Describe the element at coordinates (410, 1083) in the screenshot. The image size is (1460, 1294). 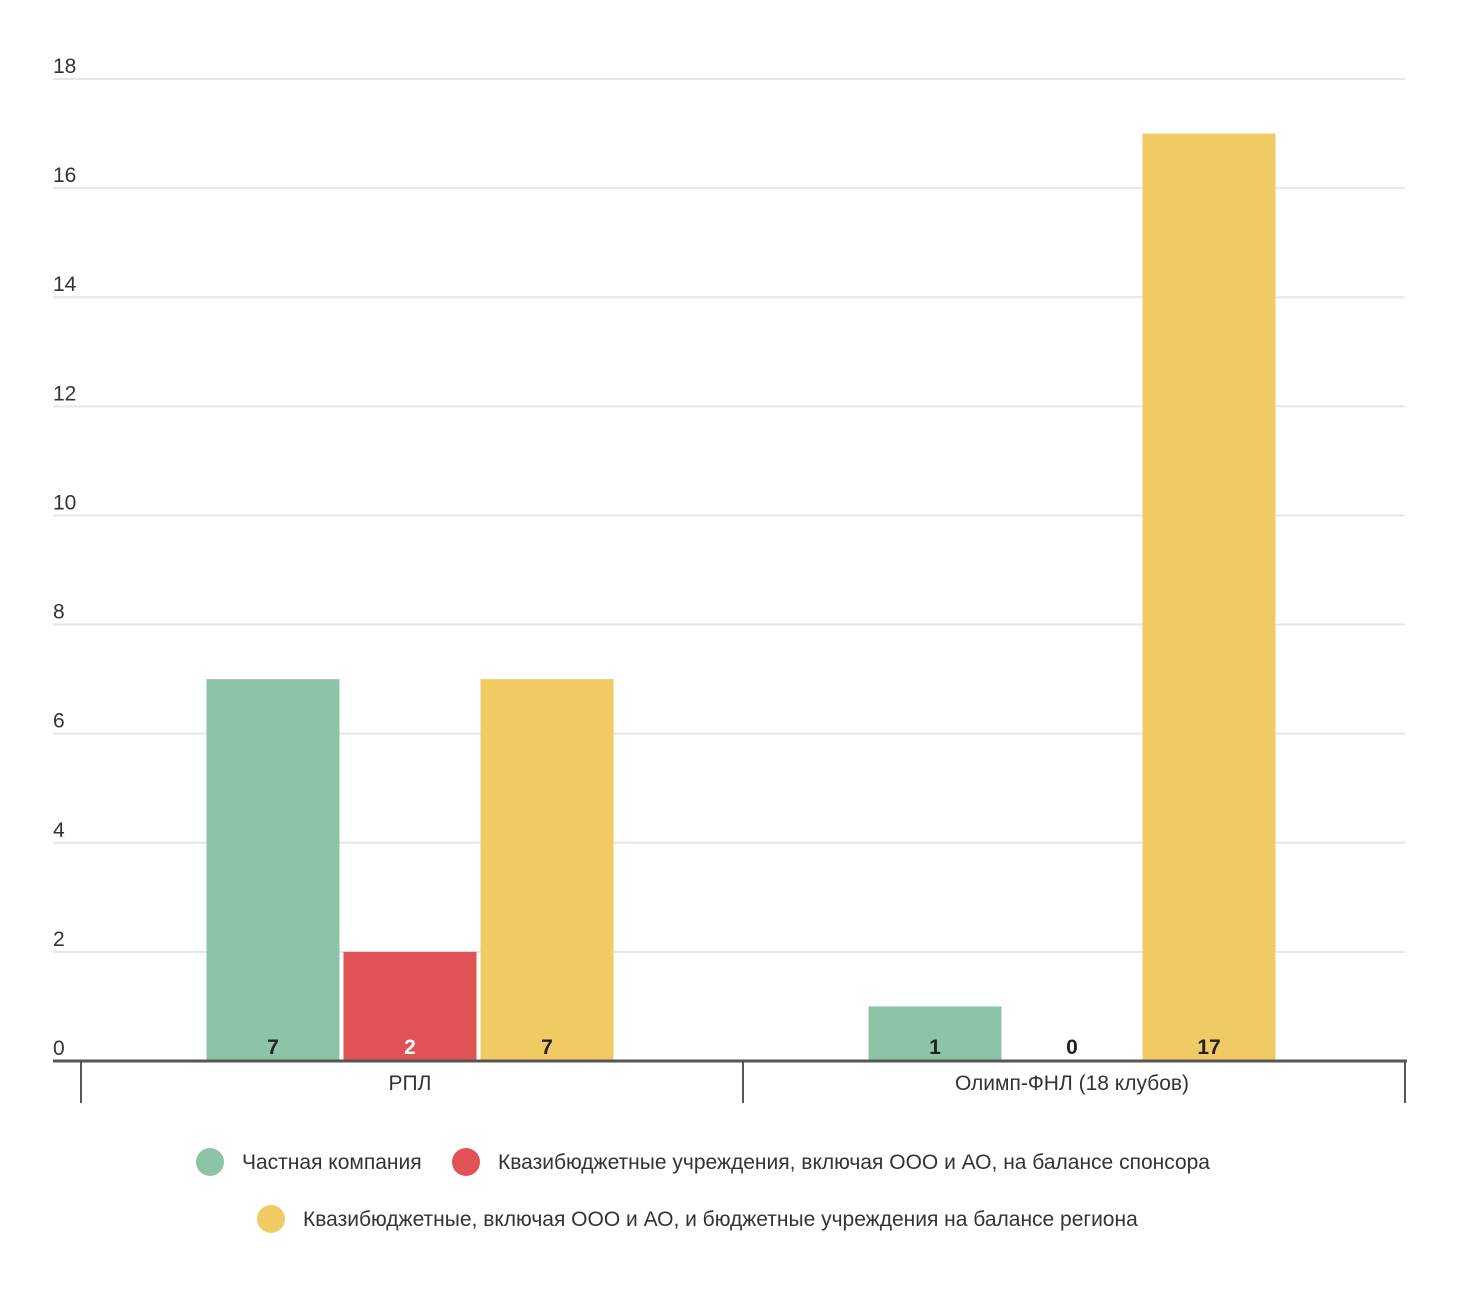
I see `x-category-label: РПЛ` at that location.